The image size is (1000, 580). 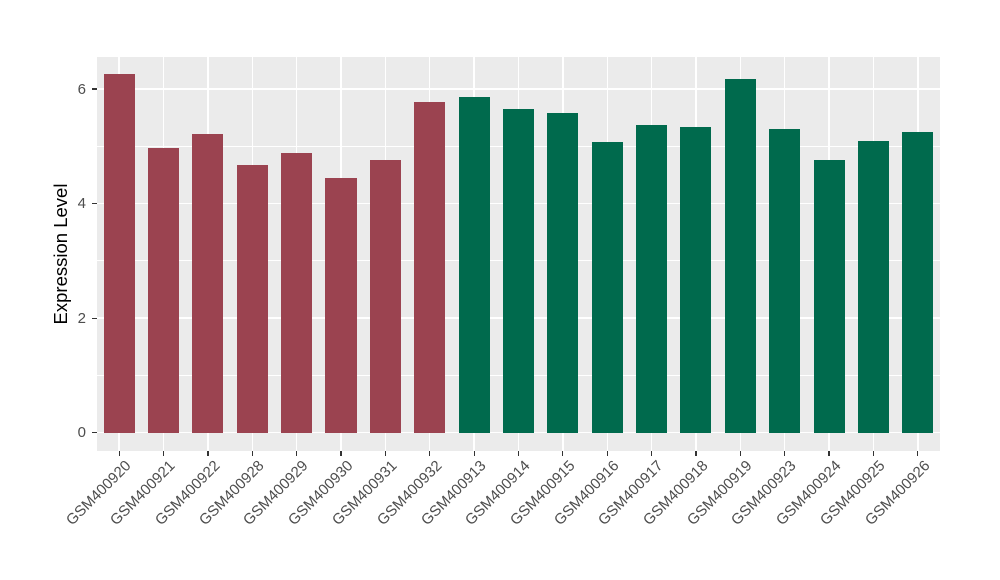 What do you see at coordinates (873, 286) in the screenshot?
I see `bar-GSM400925` at bounding box center [873, 286].